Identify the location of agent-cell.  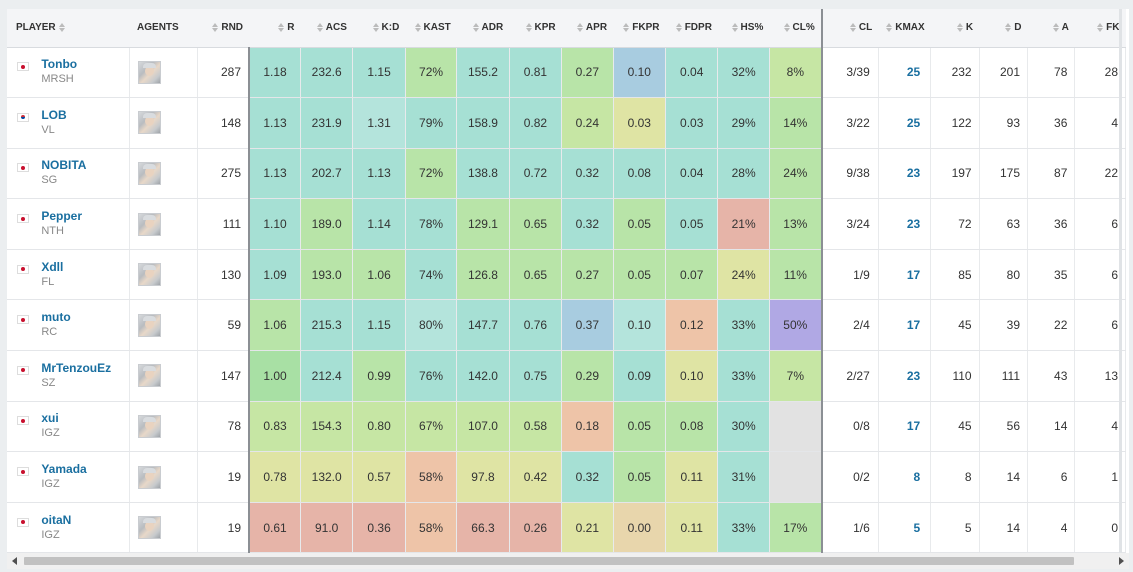
(164, 275).